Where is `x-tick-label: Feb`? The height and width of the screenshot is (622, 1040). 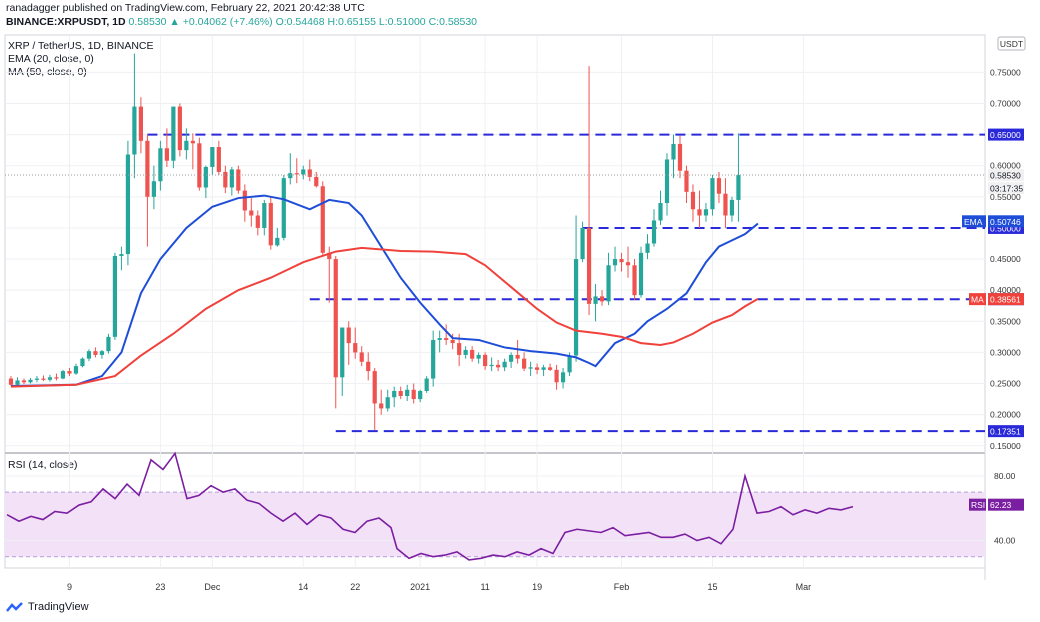
x-tick-label: Feb is located at coordinates (622, 587).